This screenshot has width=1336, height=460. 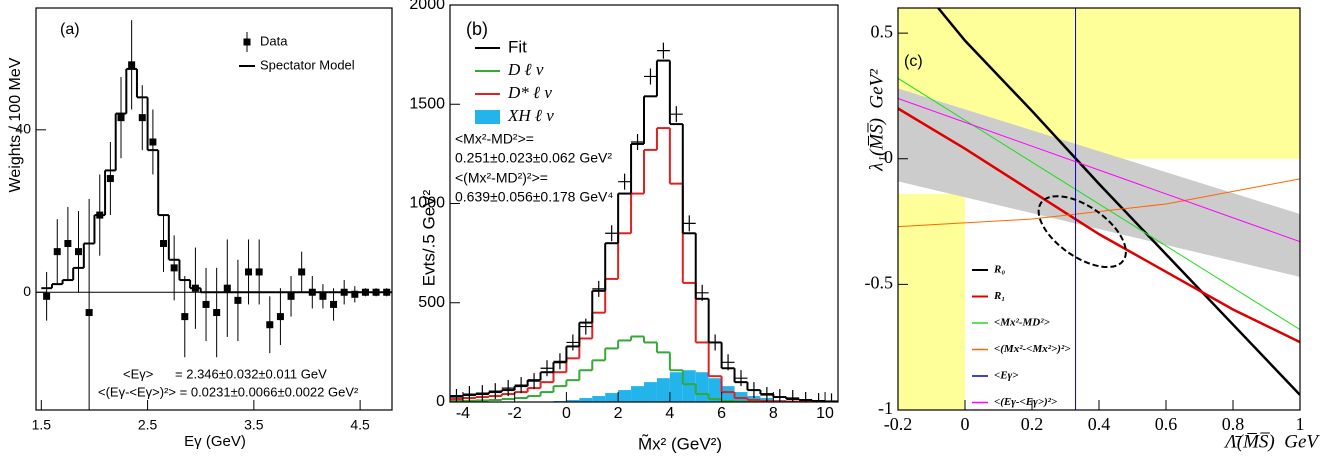 I want to click on y-tick-label: 0.5, so click(x=882, y=31).